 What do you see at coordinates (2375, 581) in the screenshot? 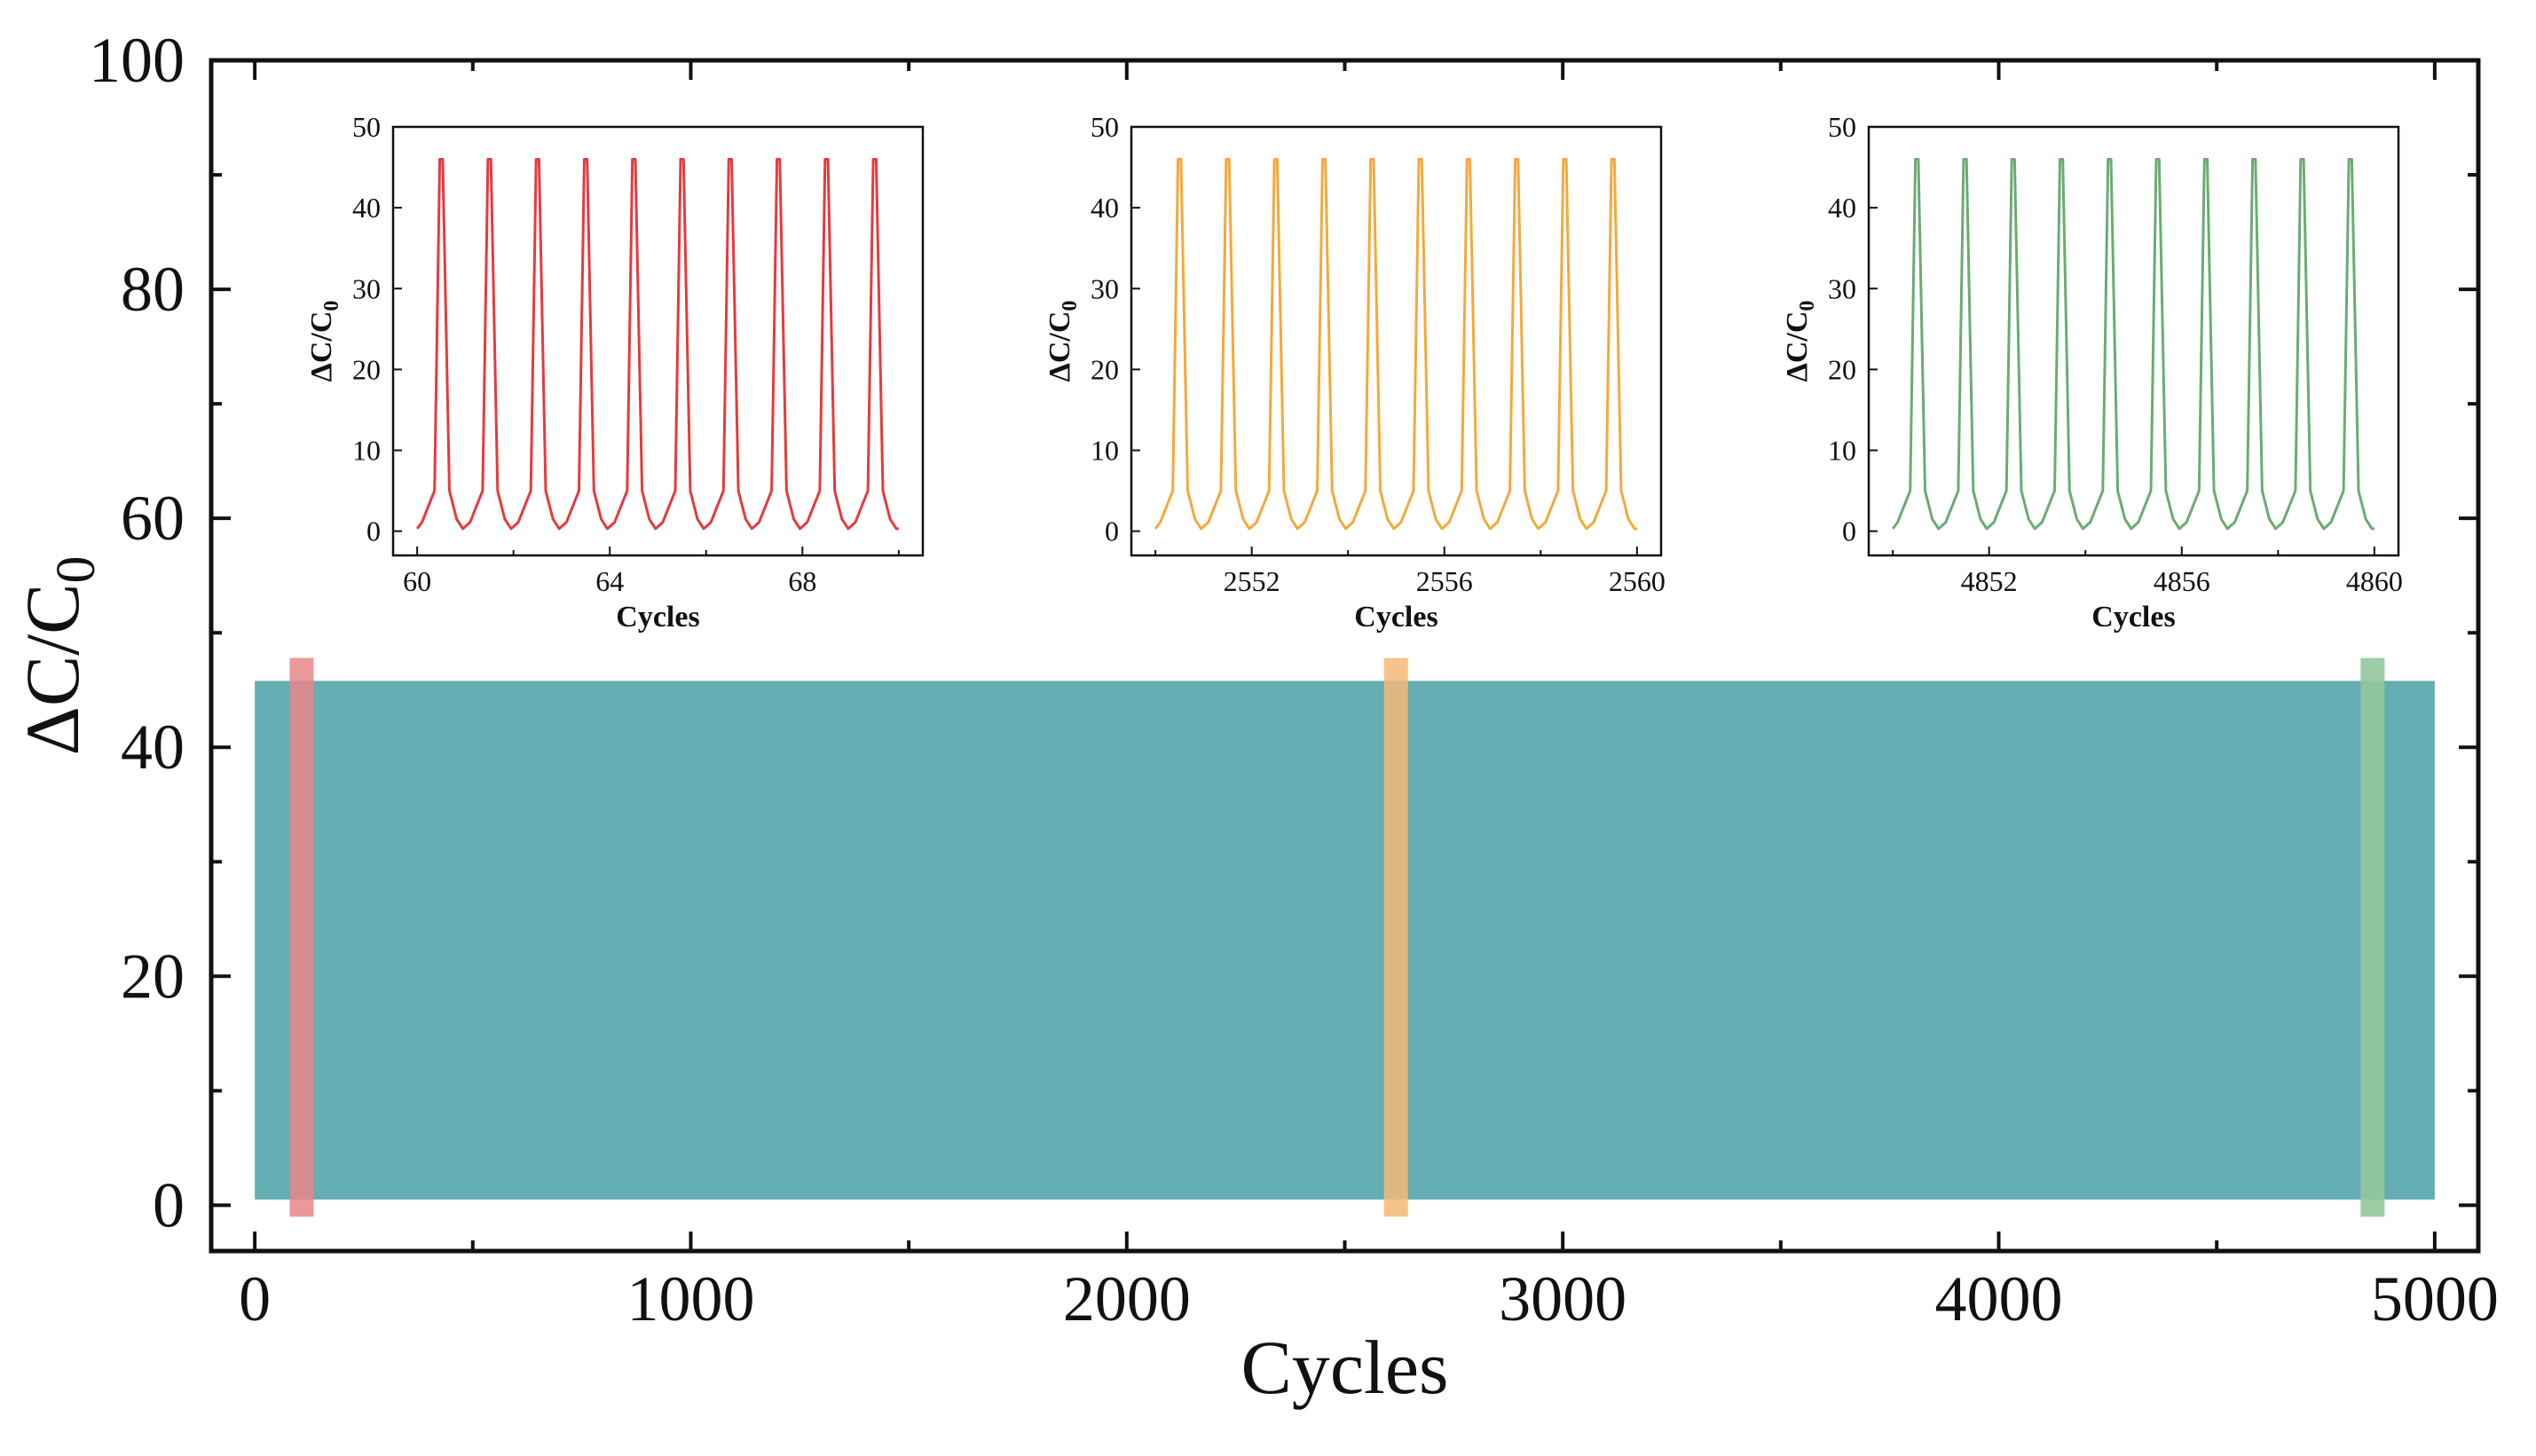
I see `x-tick-label: 4860` at bounding box center [2375, 581].